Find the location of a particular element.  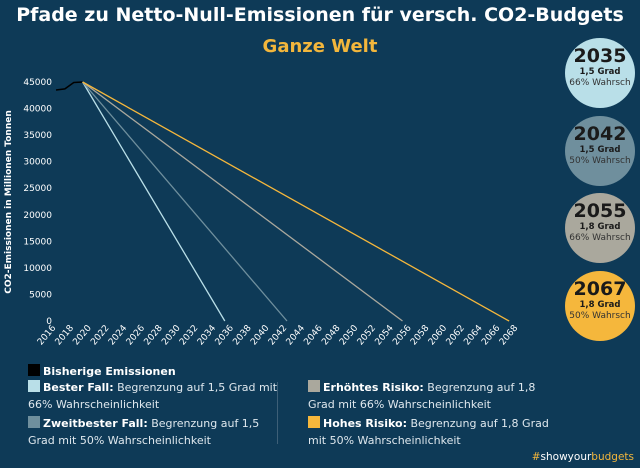

x-tick-label: 2066 is located at coordinates (491, 335).